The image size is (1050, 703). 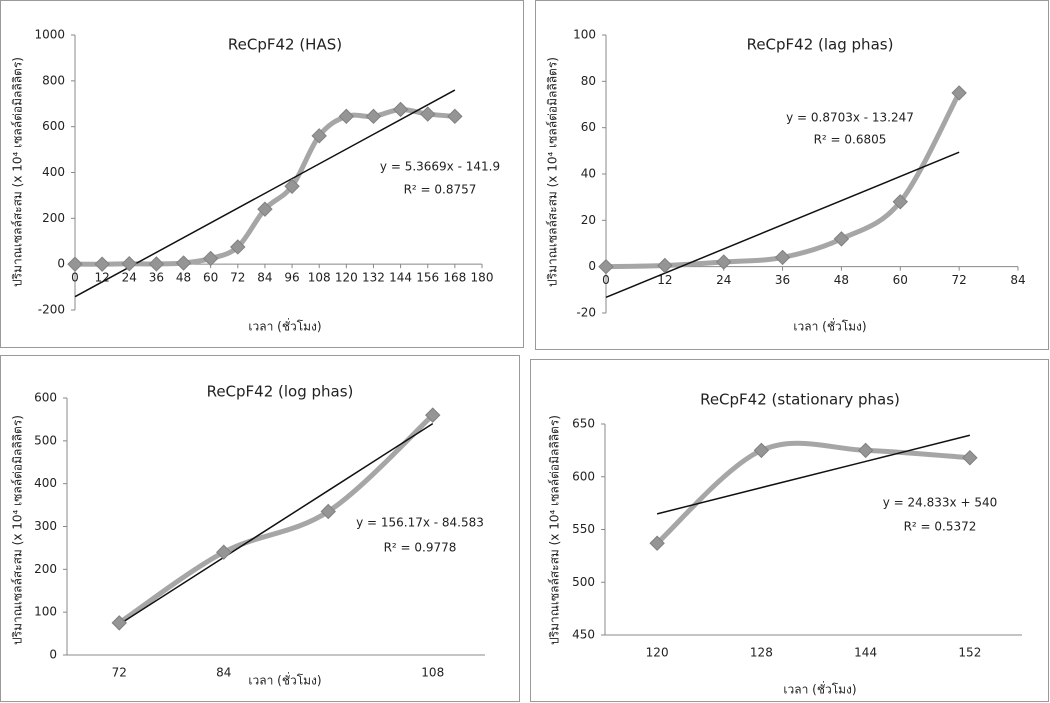 I want to click on annotation: y = 24.833x + 540, so click(x=940, y=503).